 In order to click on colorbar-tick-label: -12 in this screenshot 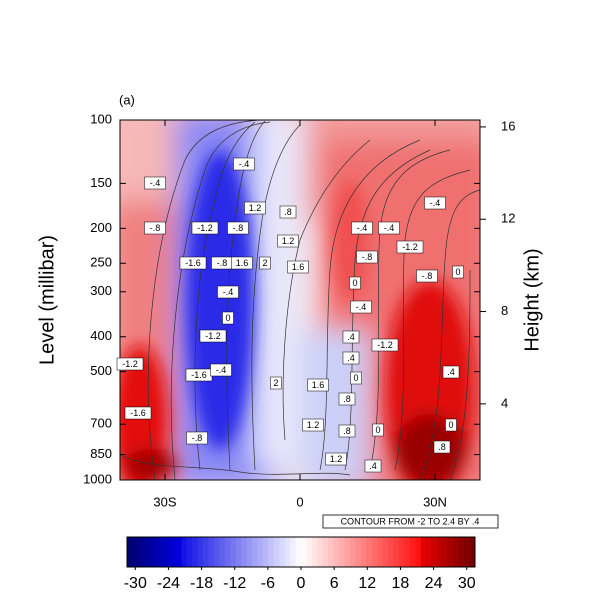, I will do `click(234, 583)`.